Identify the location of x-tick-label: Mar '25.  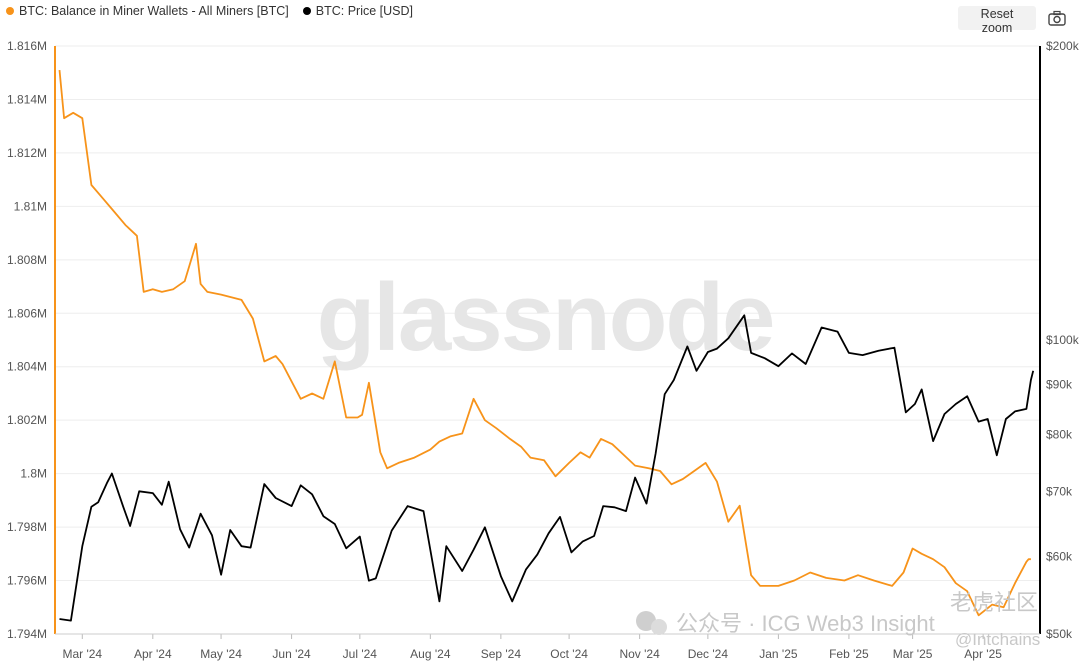
(913, 654).